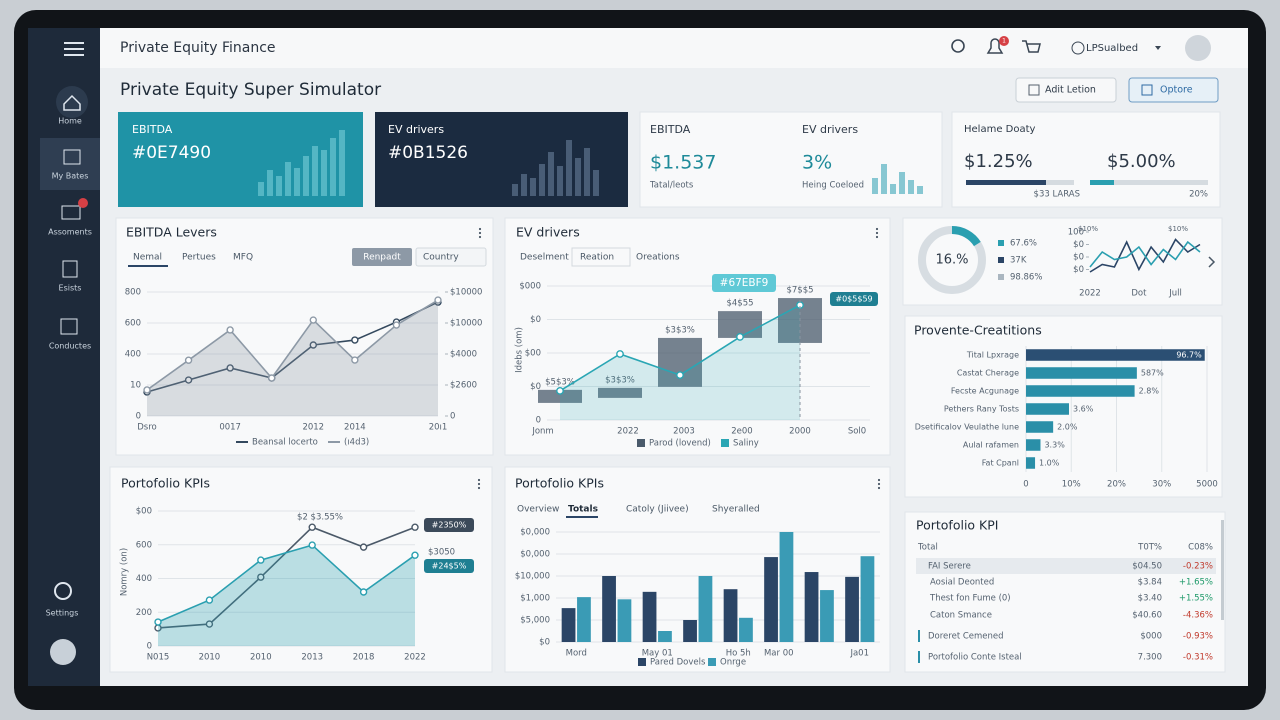  Describe the element at coordinates (285, 443) in the screenshot. I see `legend-label: Beansal locerto` at that location.